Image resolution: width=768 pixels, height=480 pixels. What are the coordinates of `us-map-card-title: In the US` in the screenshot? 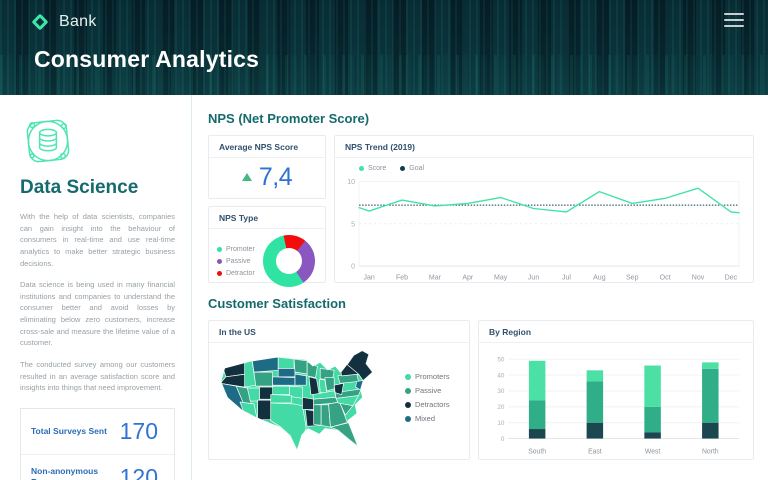 It's located at (339, 332).